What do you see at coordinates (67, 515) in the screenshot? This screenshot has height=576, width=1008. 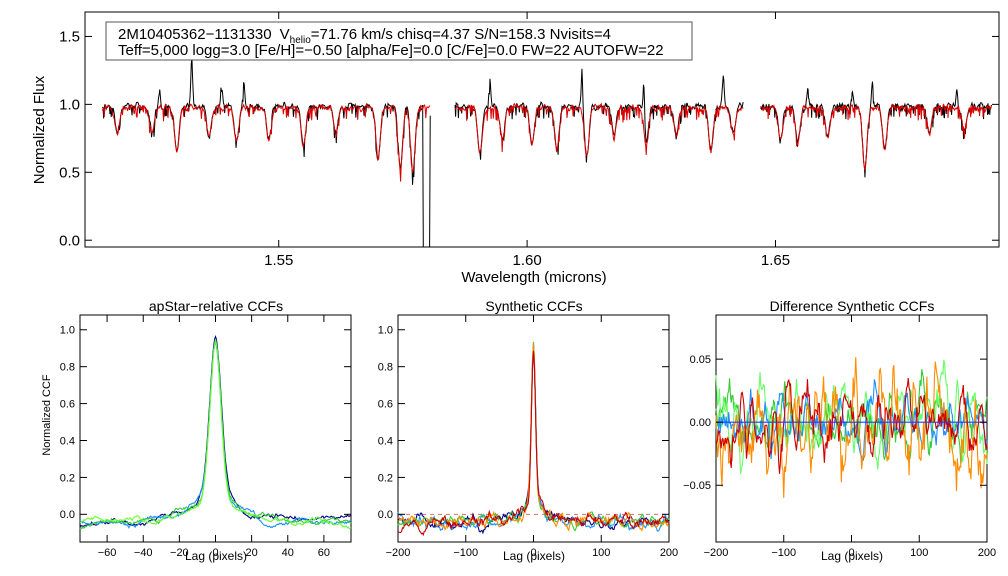 I see `apstar-ccf-ytick-label: 0.0` at bounding box center [67, 515].